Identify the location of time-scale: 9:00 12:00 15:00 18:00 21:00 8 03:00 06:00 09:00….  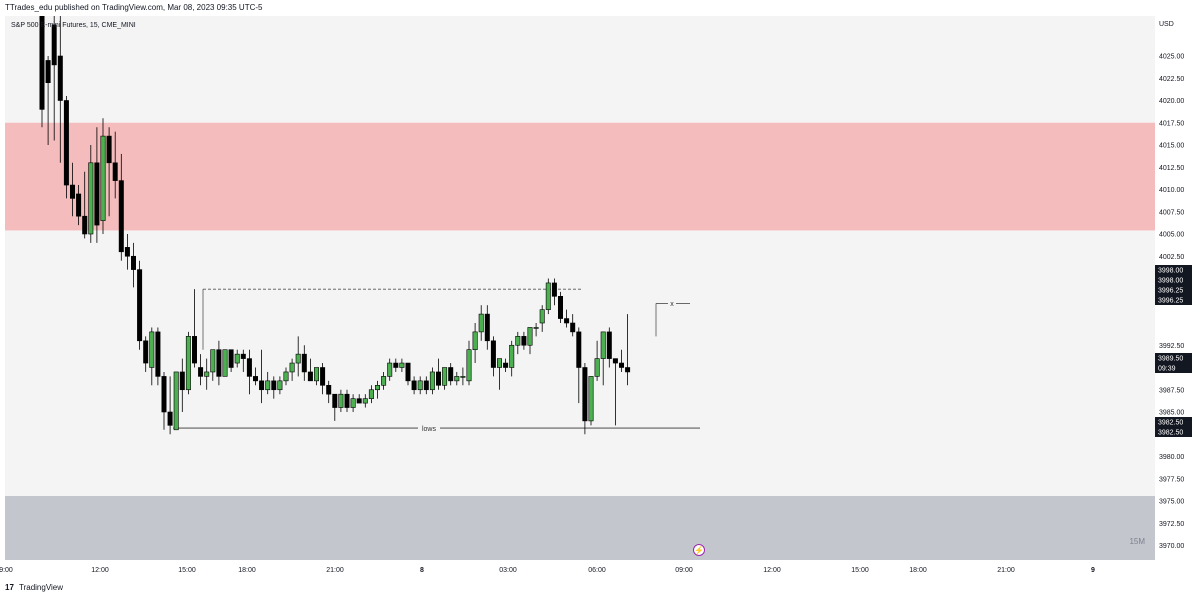
(577, 569).